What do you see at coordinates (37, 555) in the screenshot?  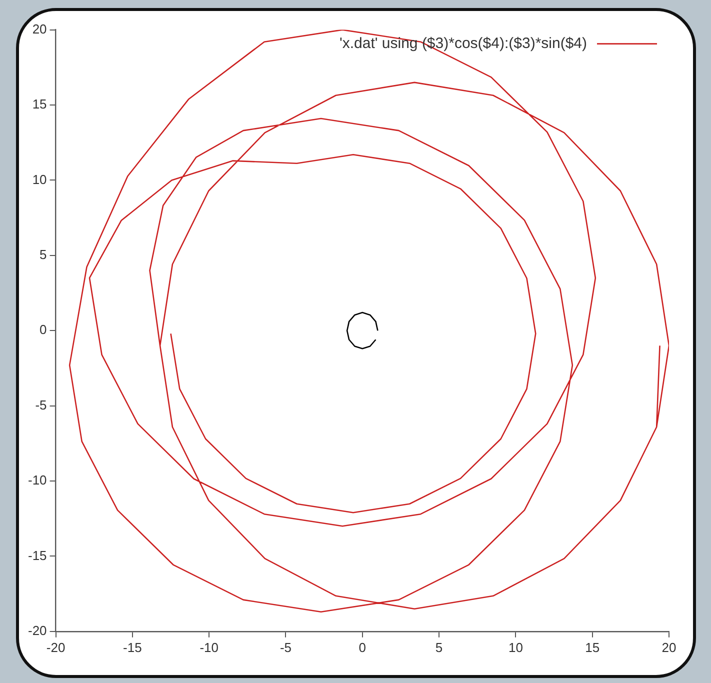 I see `y-tick-label: -15` at bounding box center [37, 555].